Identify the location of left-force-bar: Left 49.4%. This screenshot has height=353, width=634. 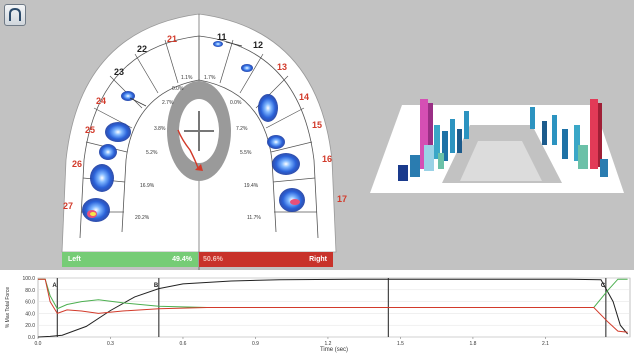
(130, 259).